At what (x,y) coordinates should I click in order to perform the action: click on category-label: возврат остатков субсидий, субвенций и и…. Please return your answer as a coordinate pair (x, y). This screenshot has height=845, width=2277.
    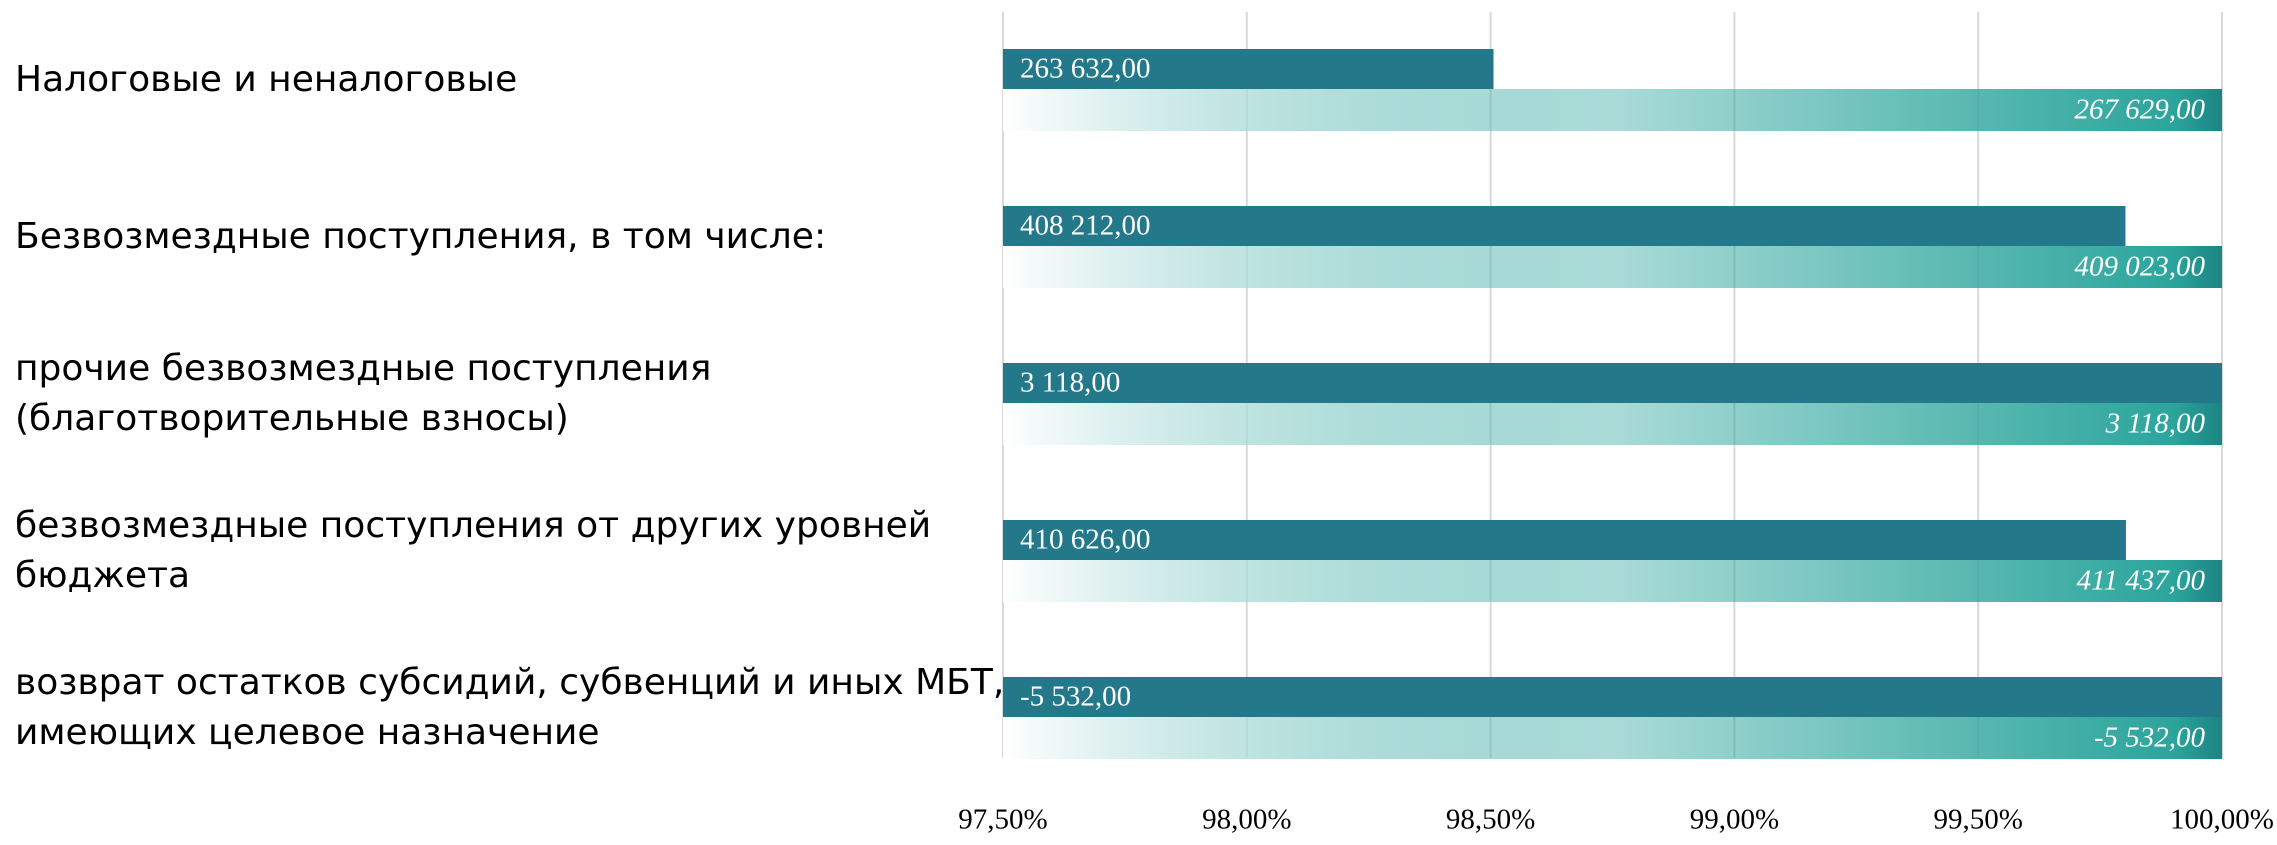
    Looking at the image, I should click on (509, 707).